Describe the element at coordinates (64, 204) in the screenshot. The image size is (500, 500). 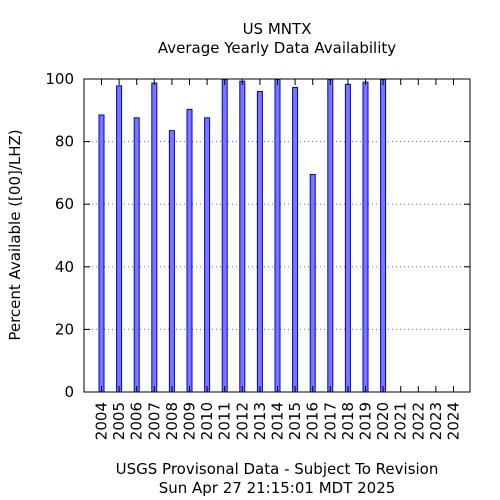
I see `y-tick-label: 60` at that location.